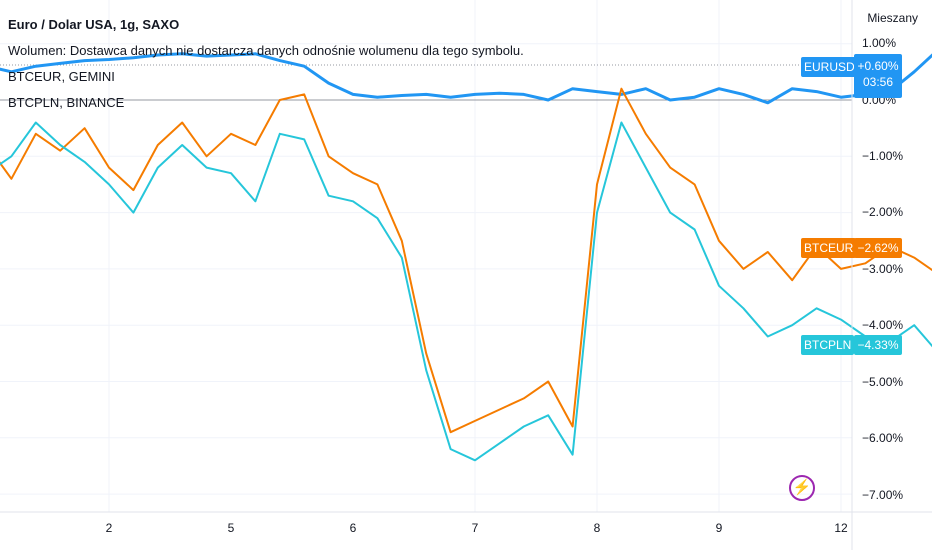 The image size is (932, 550). Describe the element at coordinates (109, 528) in the screenshot. I see `x-tick-label: 2` at that location.